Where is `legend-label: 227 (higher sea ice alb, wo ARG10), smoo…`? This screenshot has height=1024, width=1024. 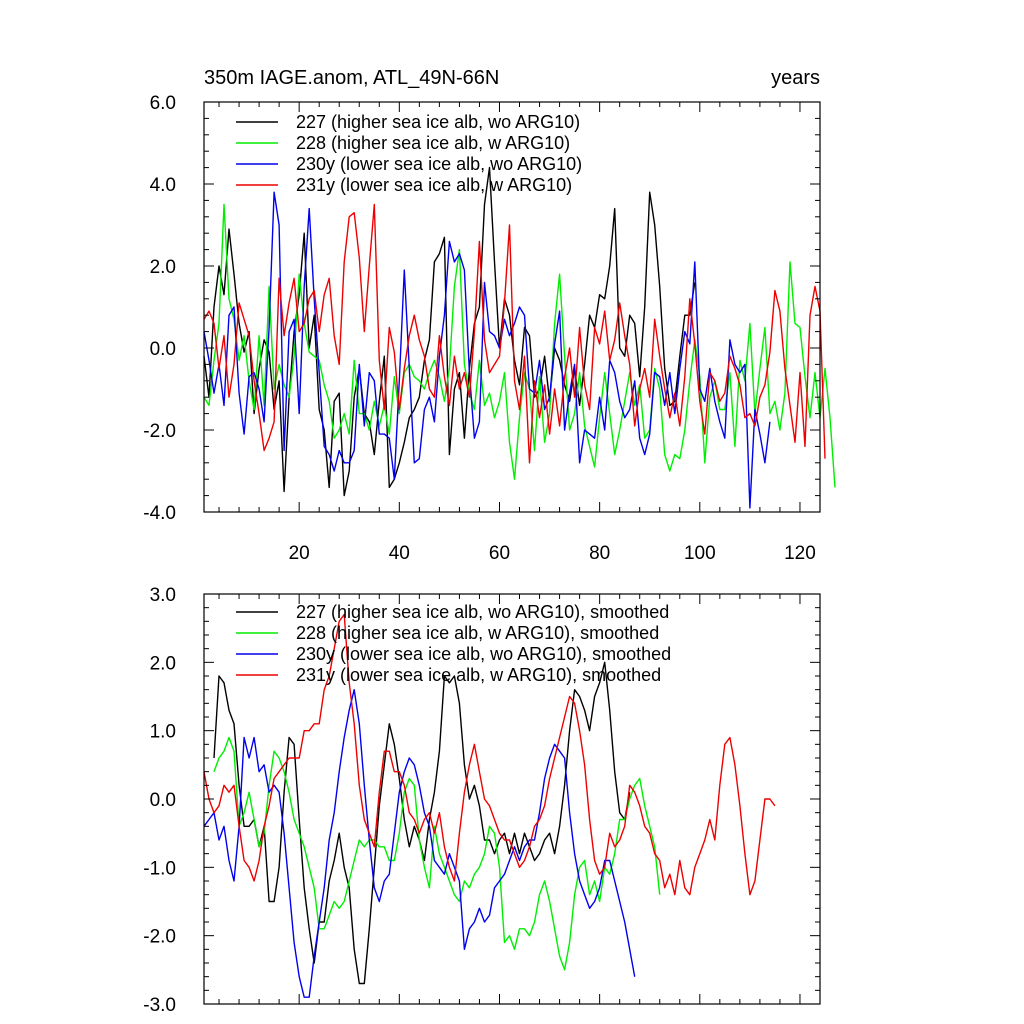
legend-label: 227 (higher sea ice alb, wo ARG10), smoo… is located at coordinates (482, 612).